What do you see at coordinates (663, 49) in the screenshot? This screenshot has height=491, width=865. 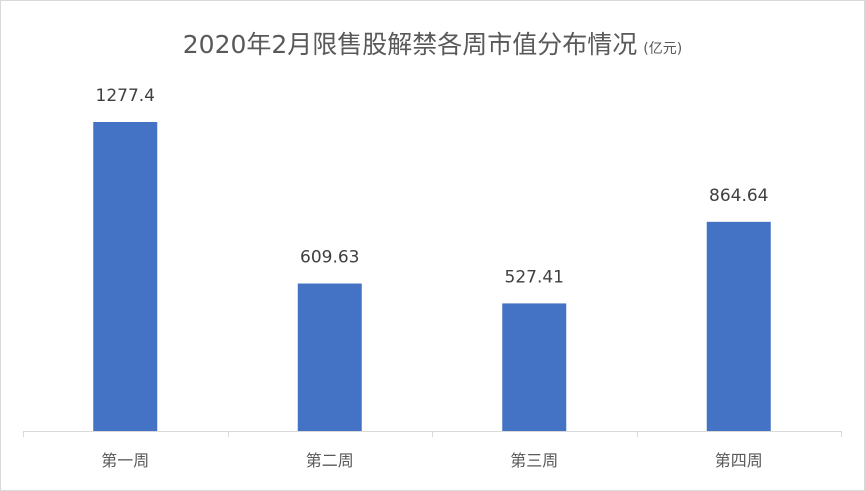 I see `chart-title-unit: (亿元)` at bounding box center [663, 49].